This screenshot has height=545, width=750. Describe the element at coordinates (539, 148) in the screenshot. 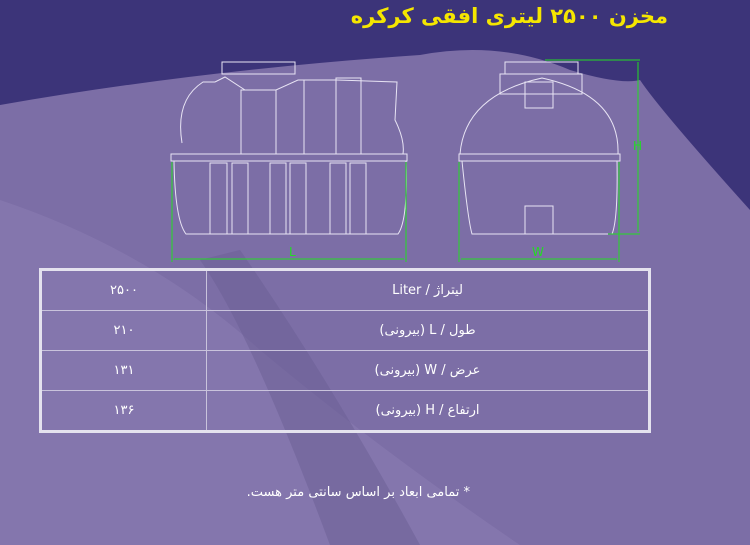

I see `tank-front-view` at that location.